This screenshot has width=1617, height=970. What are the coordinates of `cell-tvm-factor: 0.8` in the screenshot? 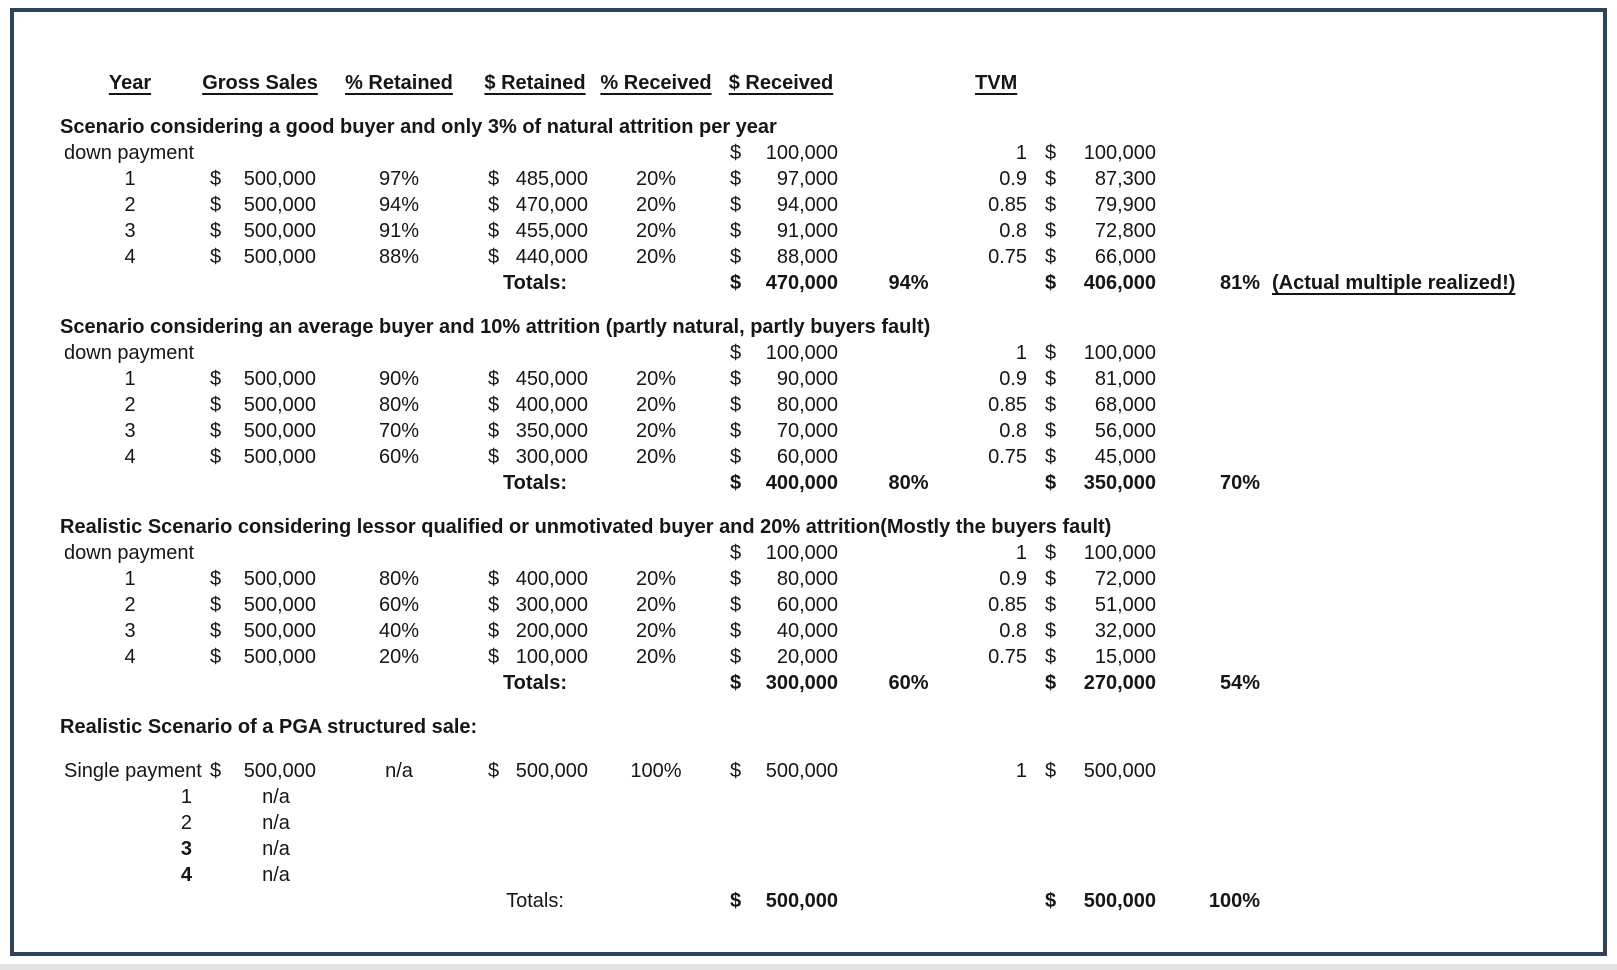 It's located at (1013, 431).